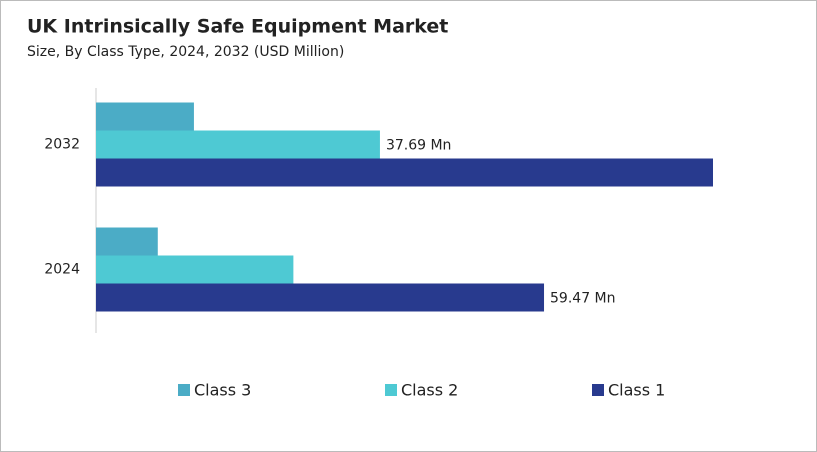 Image resolution: width=817 pixels, height=452 pixels. Describe the element at coordinates (237, 27) in the screenshot. I see `chart-title: UK Intrinsically Safe Equipment Market` at that location.